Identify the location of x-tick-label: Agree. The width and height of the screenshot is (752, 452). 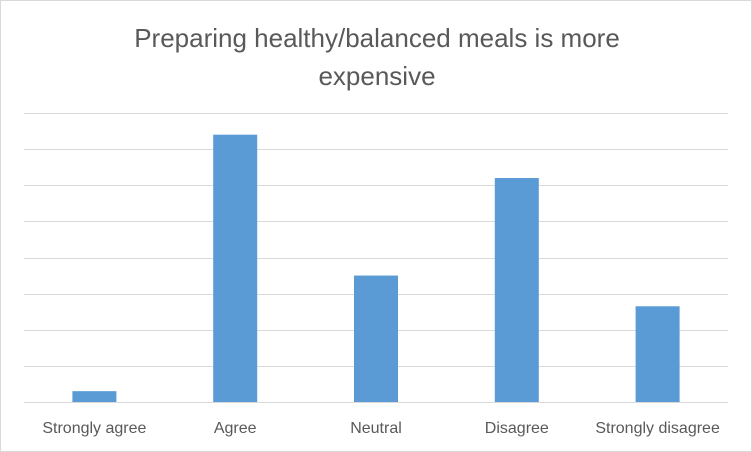
(235, 428).